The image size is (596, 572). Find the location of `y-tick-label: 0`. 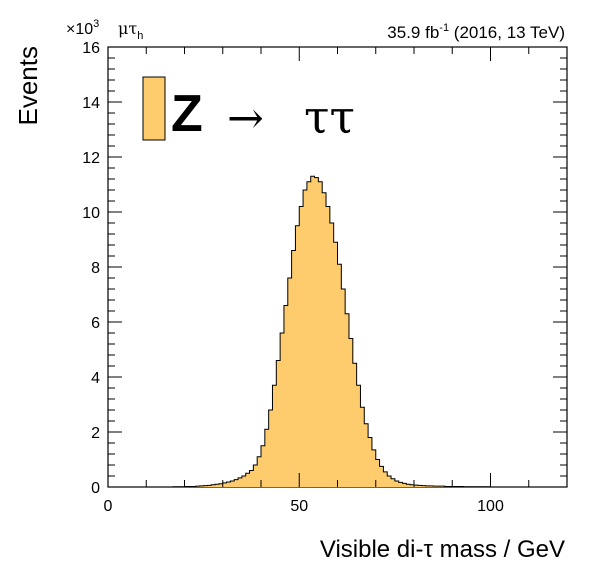

y-tick-label: 0 is located at coordinates (95, 488).